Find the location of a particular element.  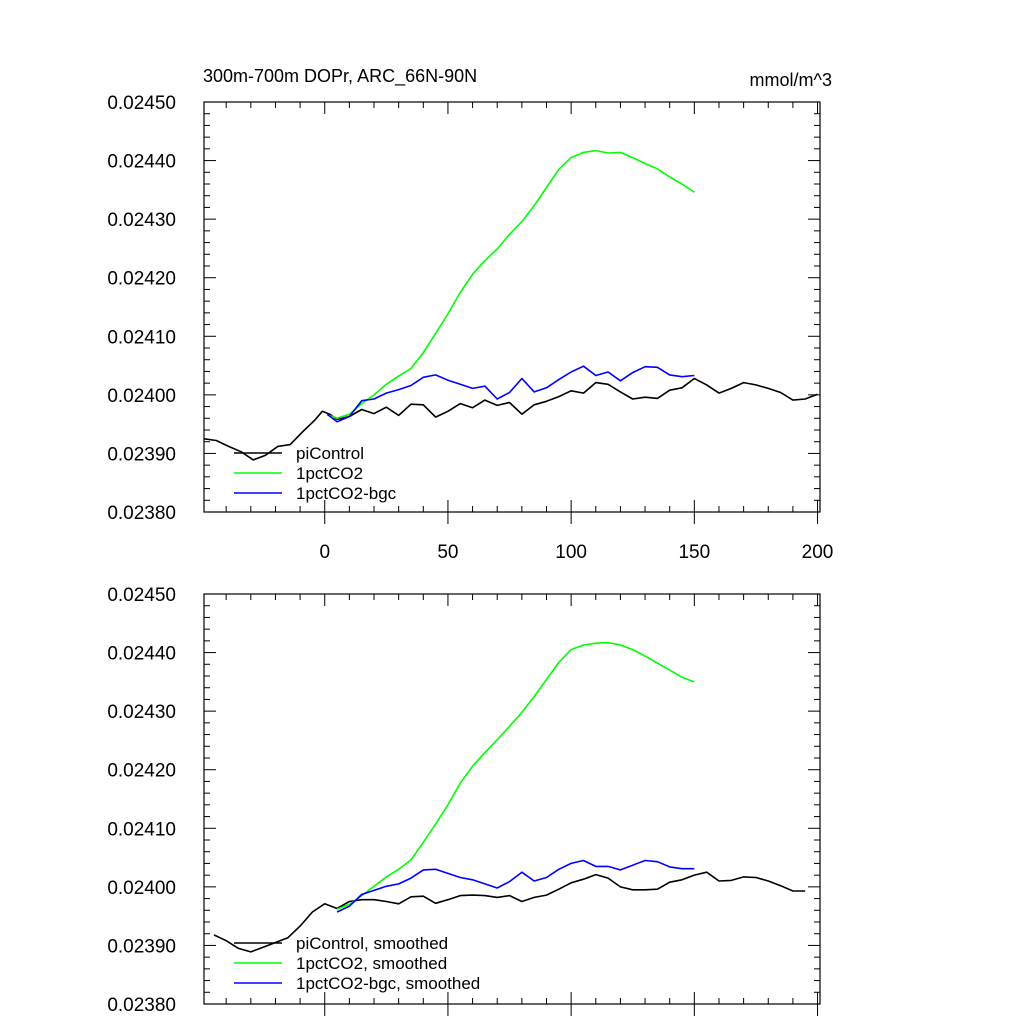

legend-label: piControl, smoothed is located at coordinates (372, 943).